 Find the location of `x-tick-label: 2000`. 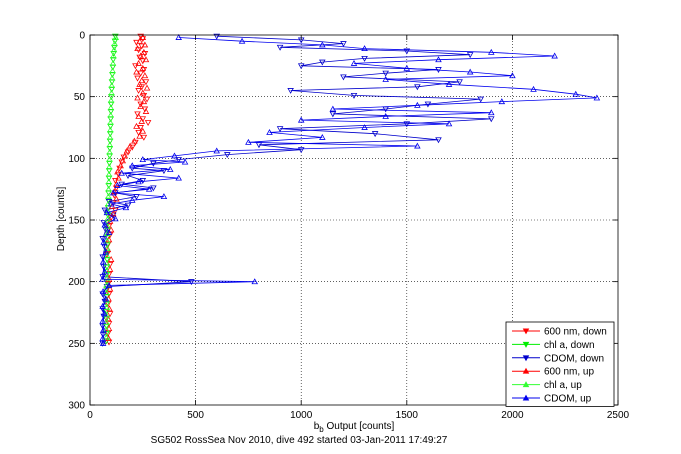

x-tick-label: 2000 is located at coordinates (512, 415).